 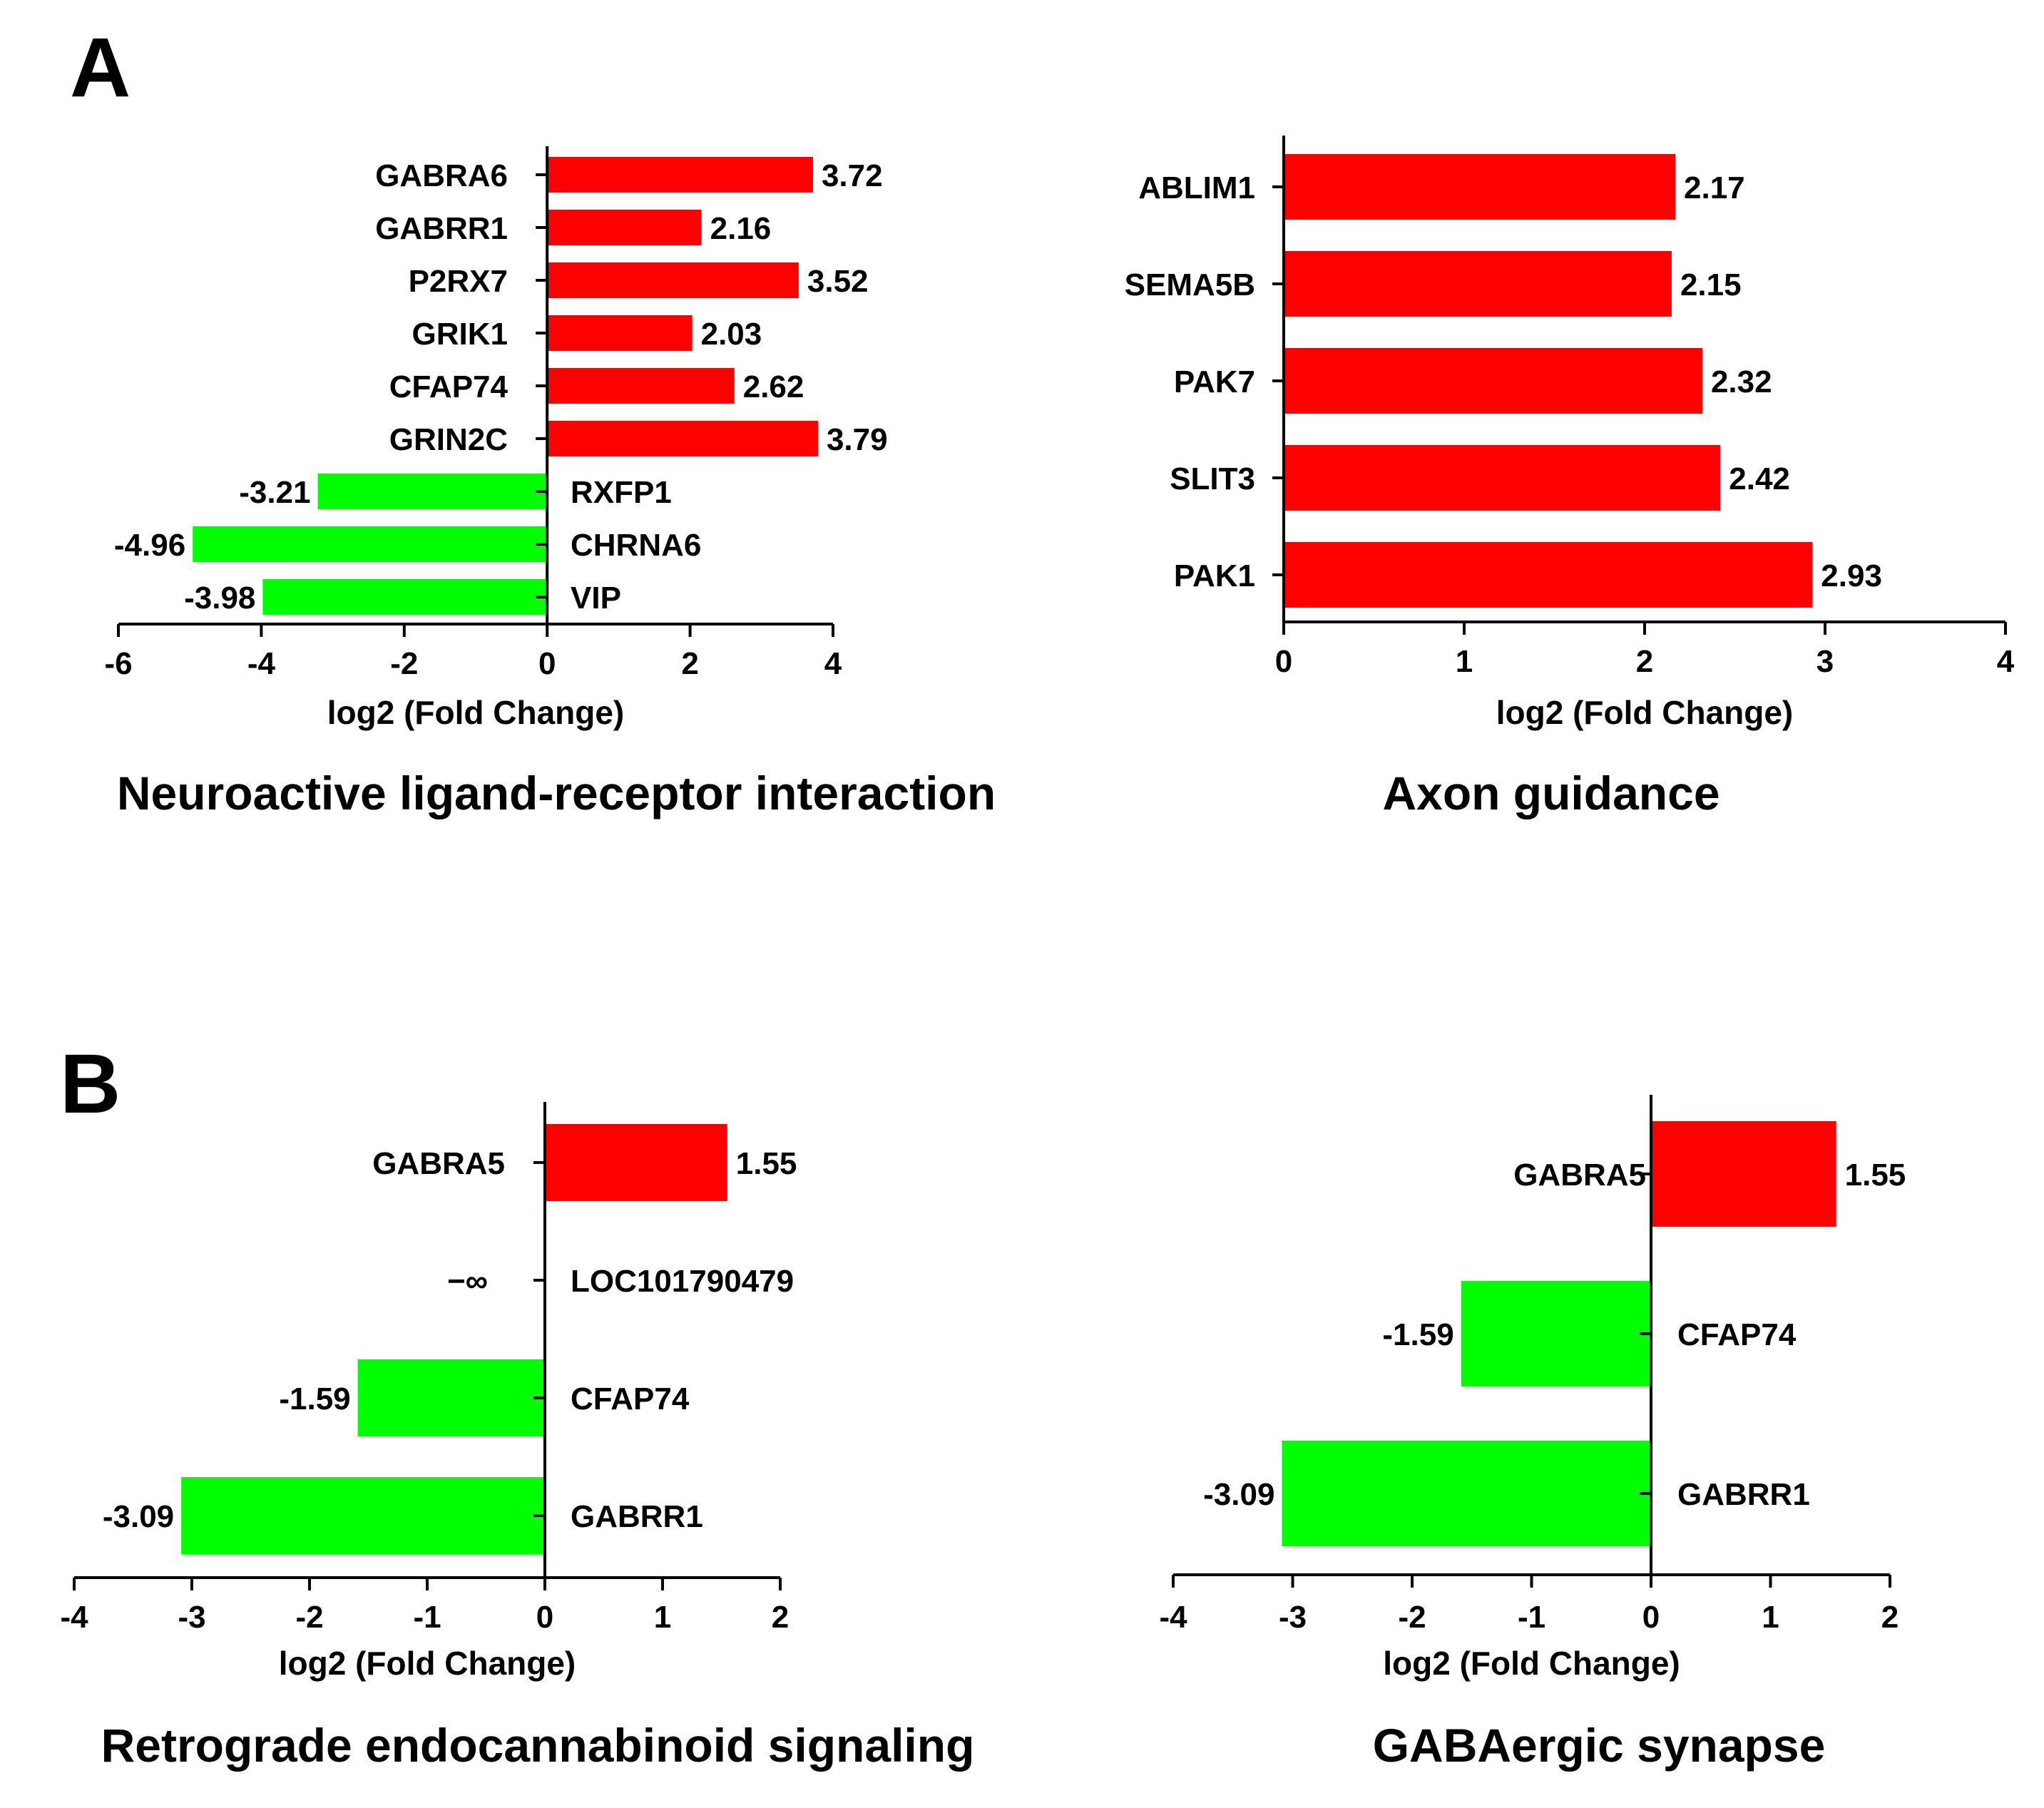 I want to click on x-tick-label-gabaergic-2: -2, so click(x=1412, y=1617).